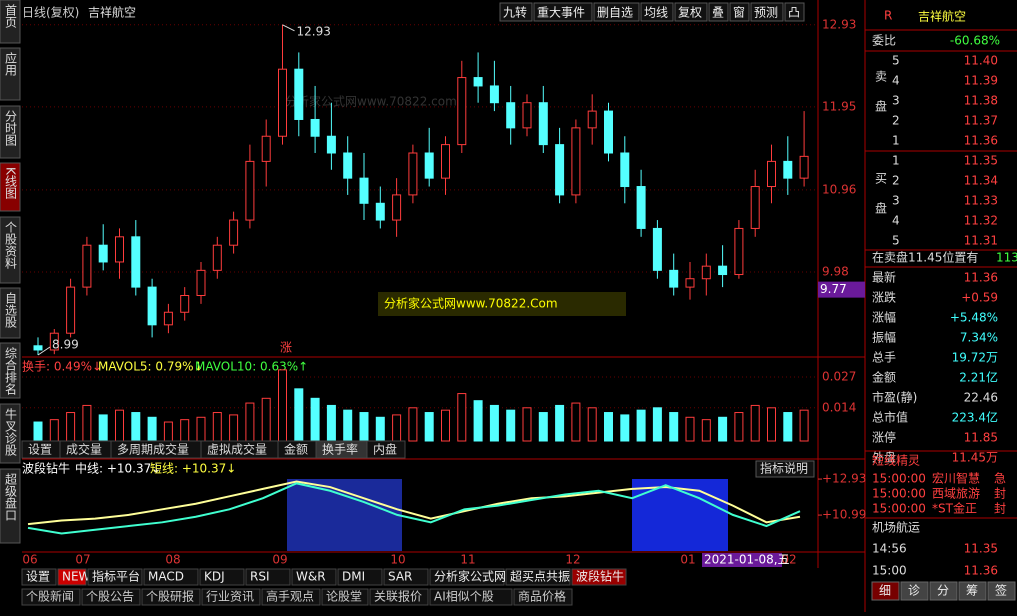  I want to click on x-tick-label: 09, so click(279, 560).